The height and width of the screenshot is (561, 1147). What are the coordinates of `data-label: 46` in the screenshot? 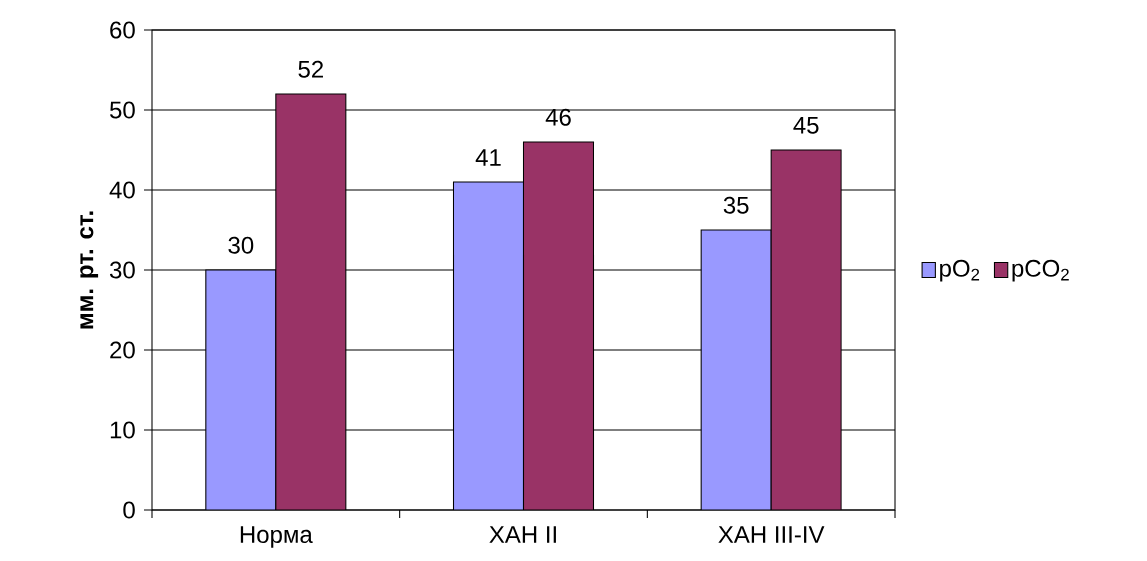 It's located at (558, 117).